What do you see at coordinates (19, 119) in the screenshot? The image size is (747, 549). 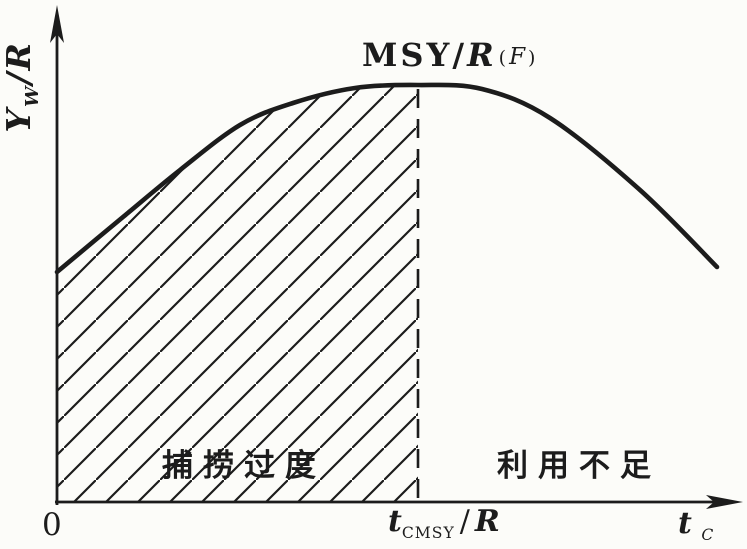 I see `y-axis-label-main: Y` at bounding box center [19, 119].